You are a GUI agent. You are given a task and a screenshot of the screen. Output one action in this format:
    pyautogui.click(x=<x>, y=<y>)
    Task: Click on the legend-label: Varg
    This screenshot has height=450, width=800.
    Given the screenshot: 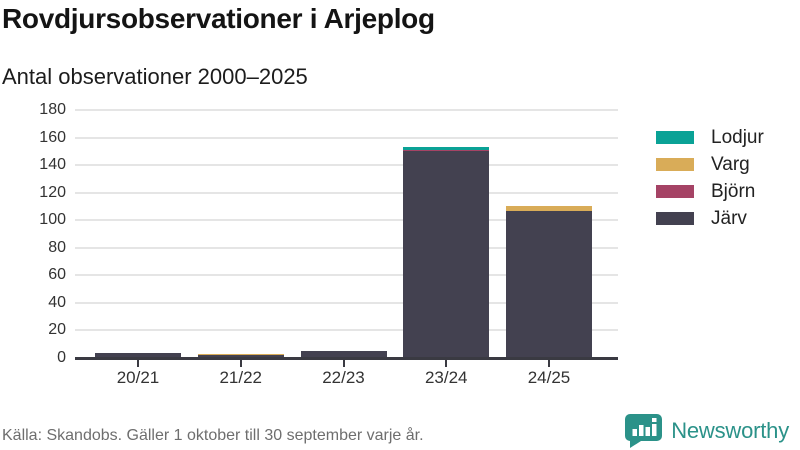 What is the action you would take?
    pyautogui.click(x=730, y=164)
    